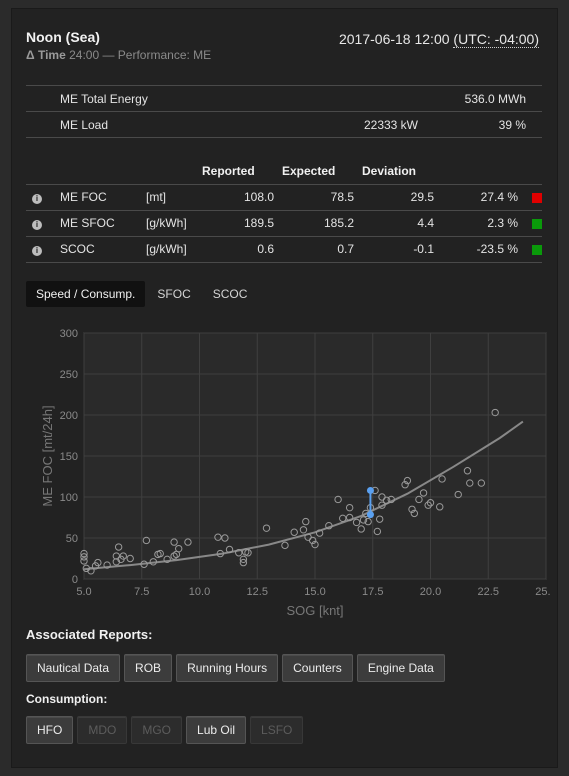 Image resolution: width=569 pixels, height=776 pixels. What do you see at coordinates (216, 730) in the screenshot?
I see `lub-oil-button: Lub Oil` at bounding box center [216, 730].